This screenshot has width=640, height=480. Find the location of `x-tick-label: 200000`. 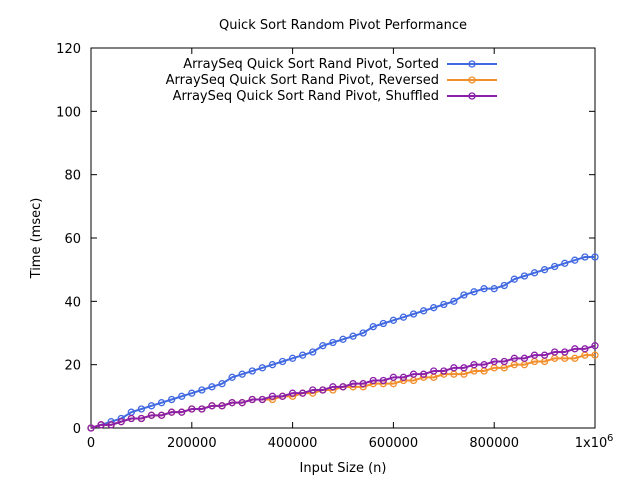

x-tick-label: 200000 is located at coordinates (192, 443).